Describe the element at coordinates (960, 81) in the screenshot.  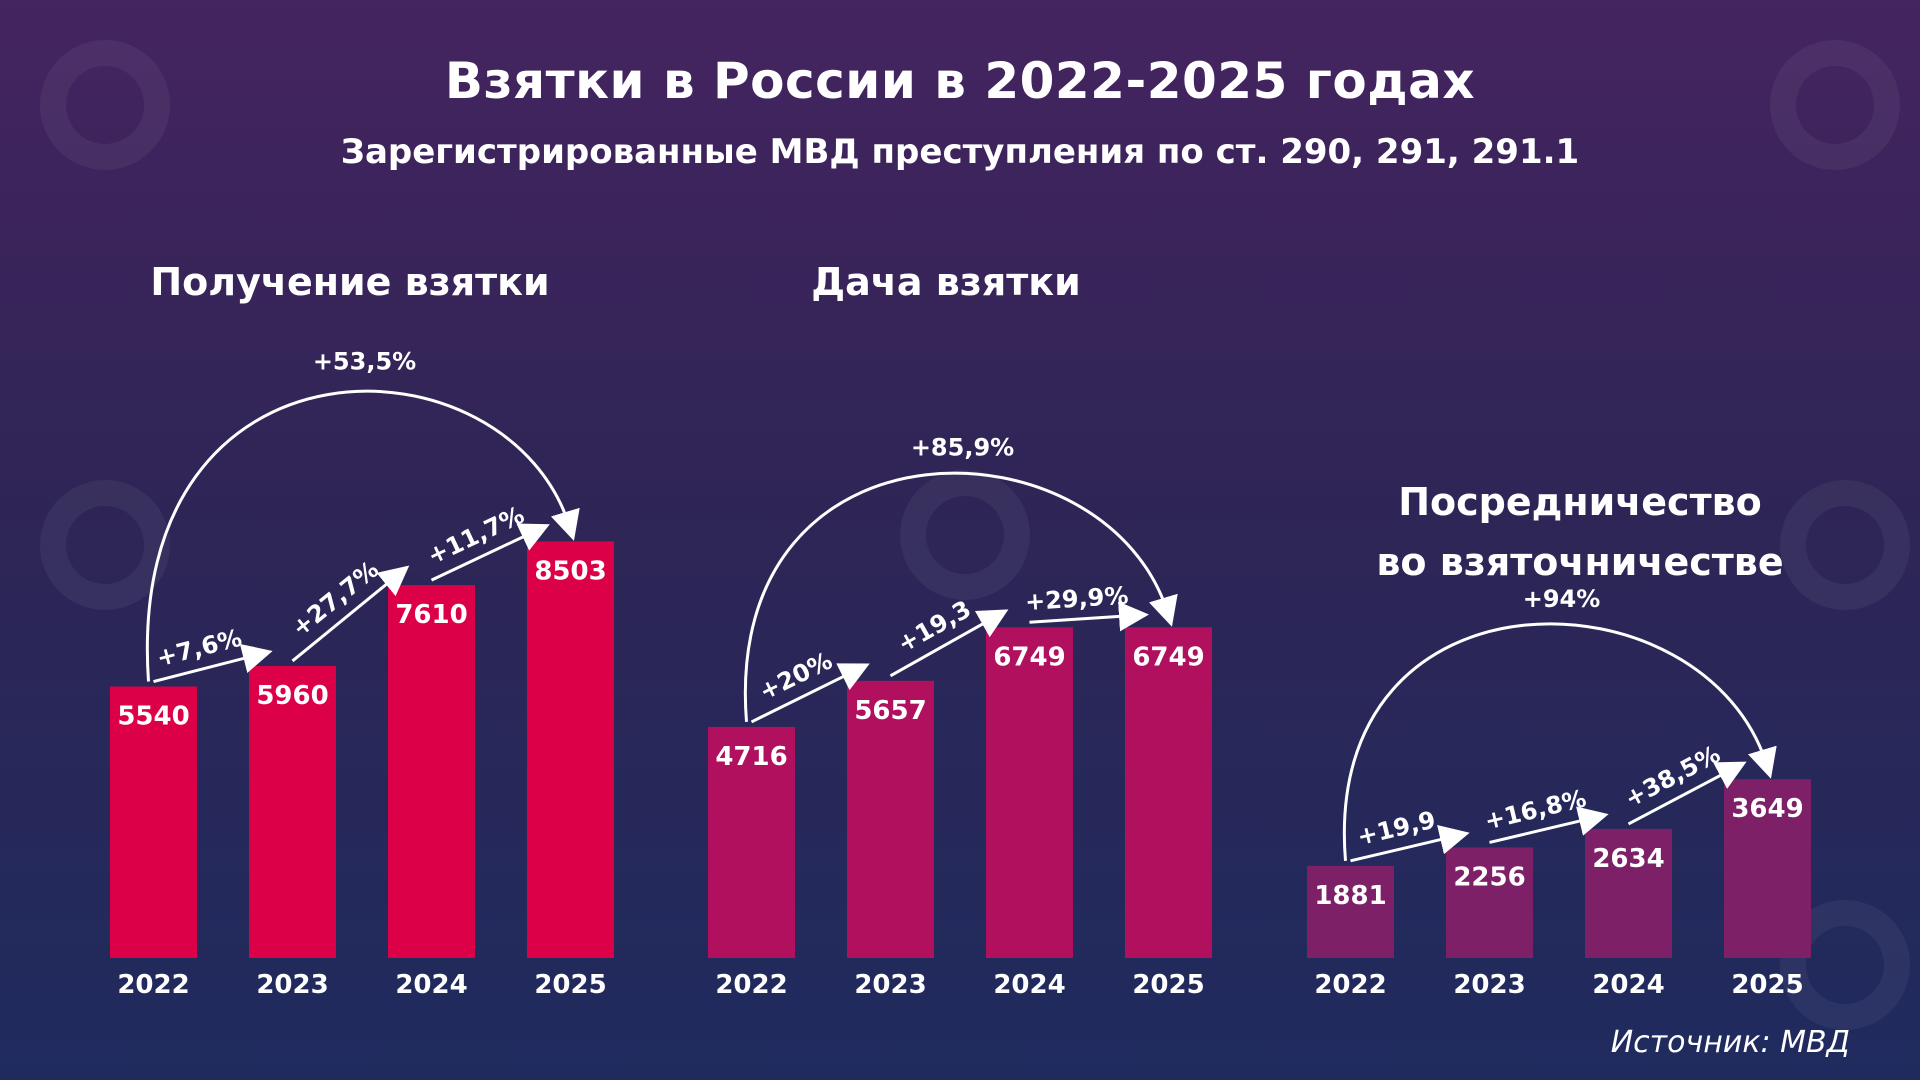
I see `page-title: Взятки в России в 2022-2025 годах` at that location.